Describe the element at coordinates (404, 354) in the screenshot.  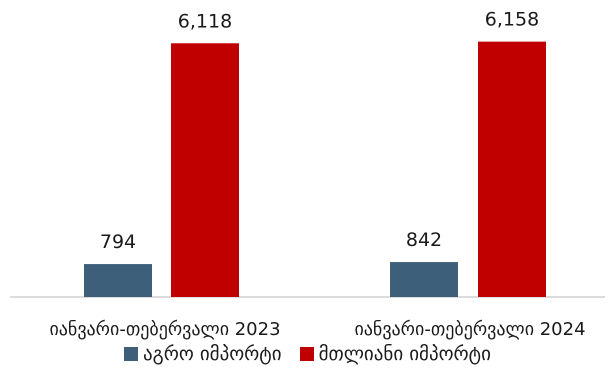
I see `legend-label-total-import: მთლიანი იმპორტი` at that location.